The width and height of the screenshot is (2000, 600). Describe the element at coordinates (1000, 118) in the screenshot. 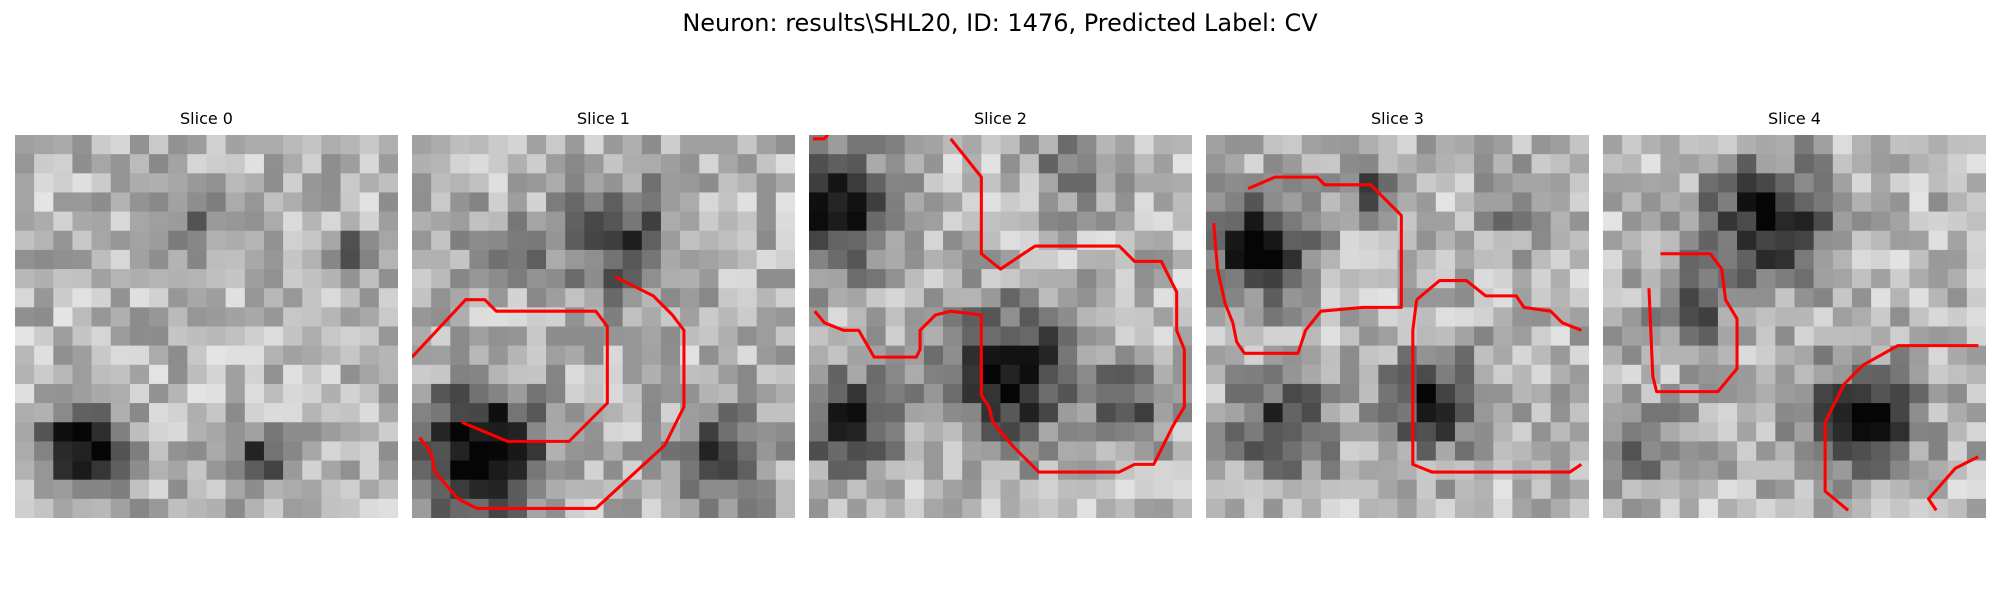

I see `slice-title: Slice 2` at that location.